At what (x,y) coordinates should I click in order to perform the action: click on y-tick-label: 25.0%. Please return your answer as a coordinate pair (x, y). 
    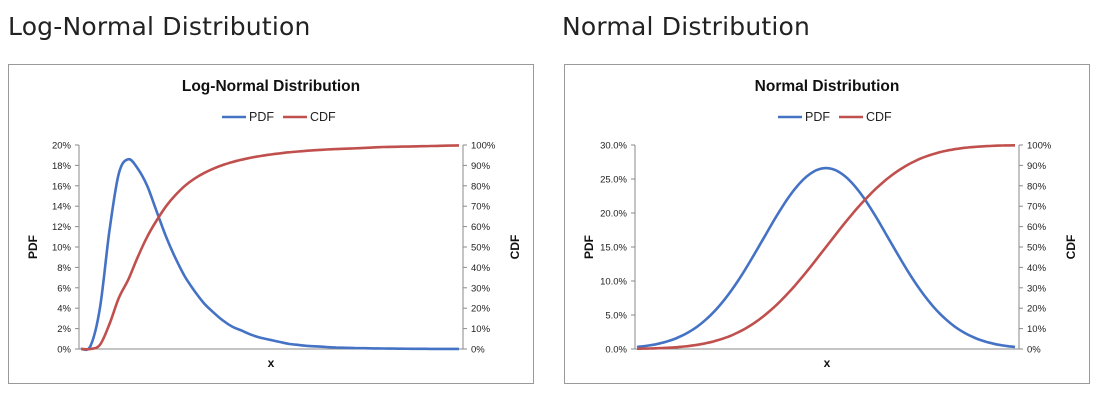
    Looking at the image, I should click on (613, 180).